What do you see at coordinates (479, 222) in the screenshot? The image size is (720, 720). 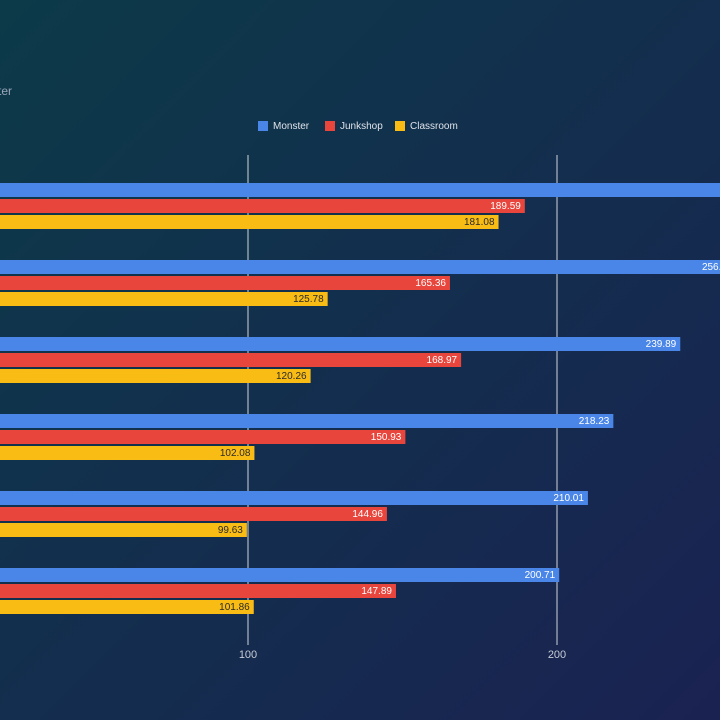 I see `value-label: 181.08` at bounding box center [479, 222].